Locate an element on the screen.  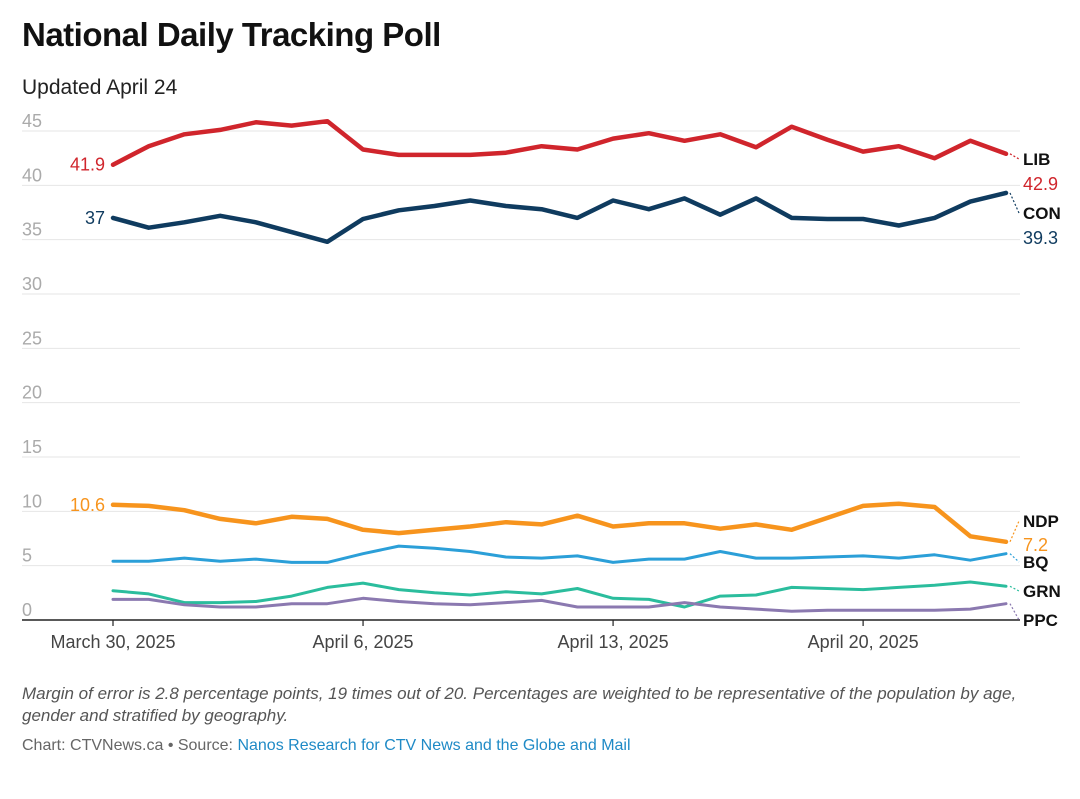
start-value-con: 37 is located at coordinates (95, 218).